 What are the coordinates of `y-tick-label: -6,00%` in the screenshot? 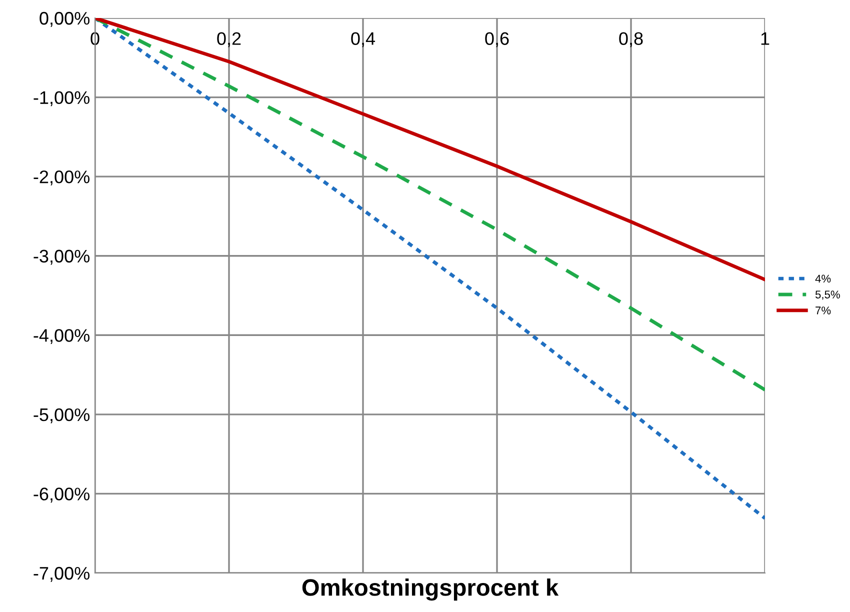 It's located at (62, 495).